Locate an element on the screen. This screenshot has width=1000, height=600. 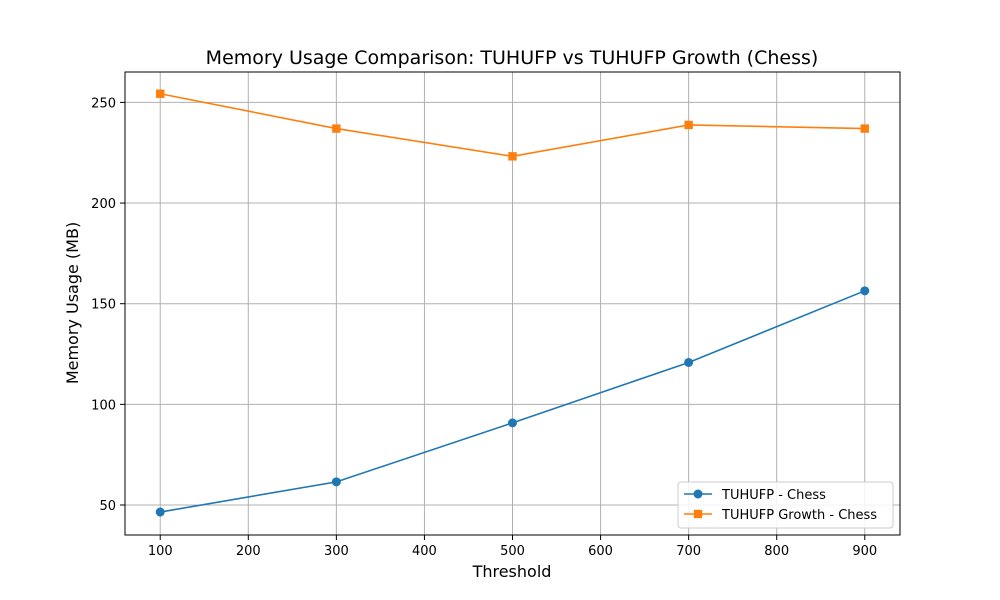
x-tick-label: 300 is located at coordinates (336, 551).